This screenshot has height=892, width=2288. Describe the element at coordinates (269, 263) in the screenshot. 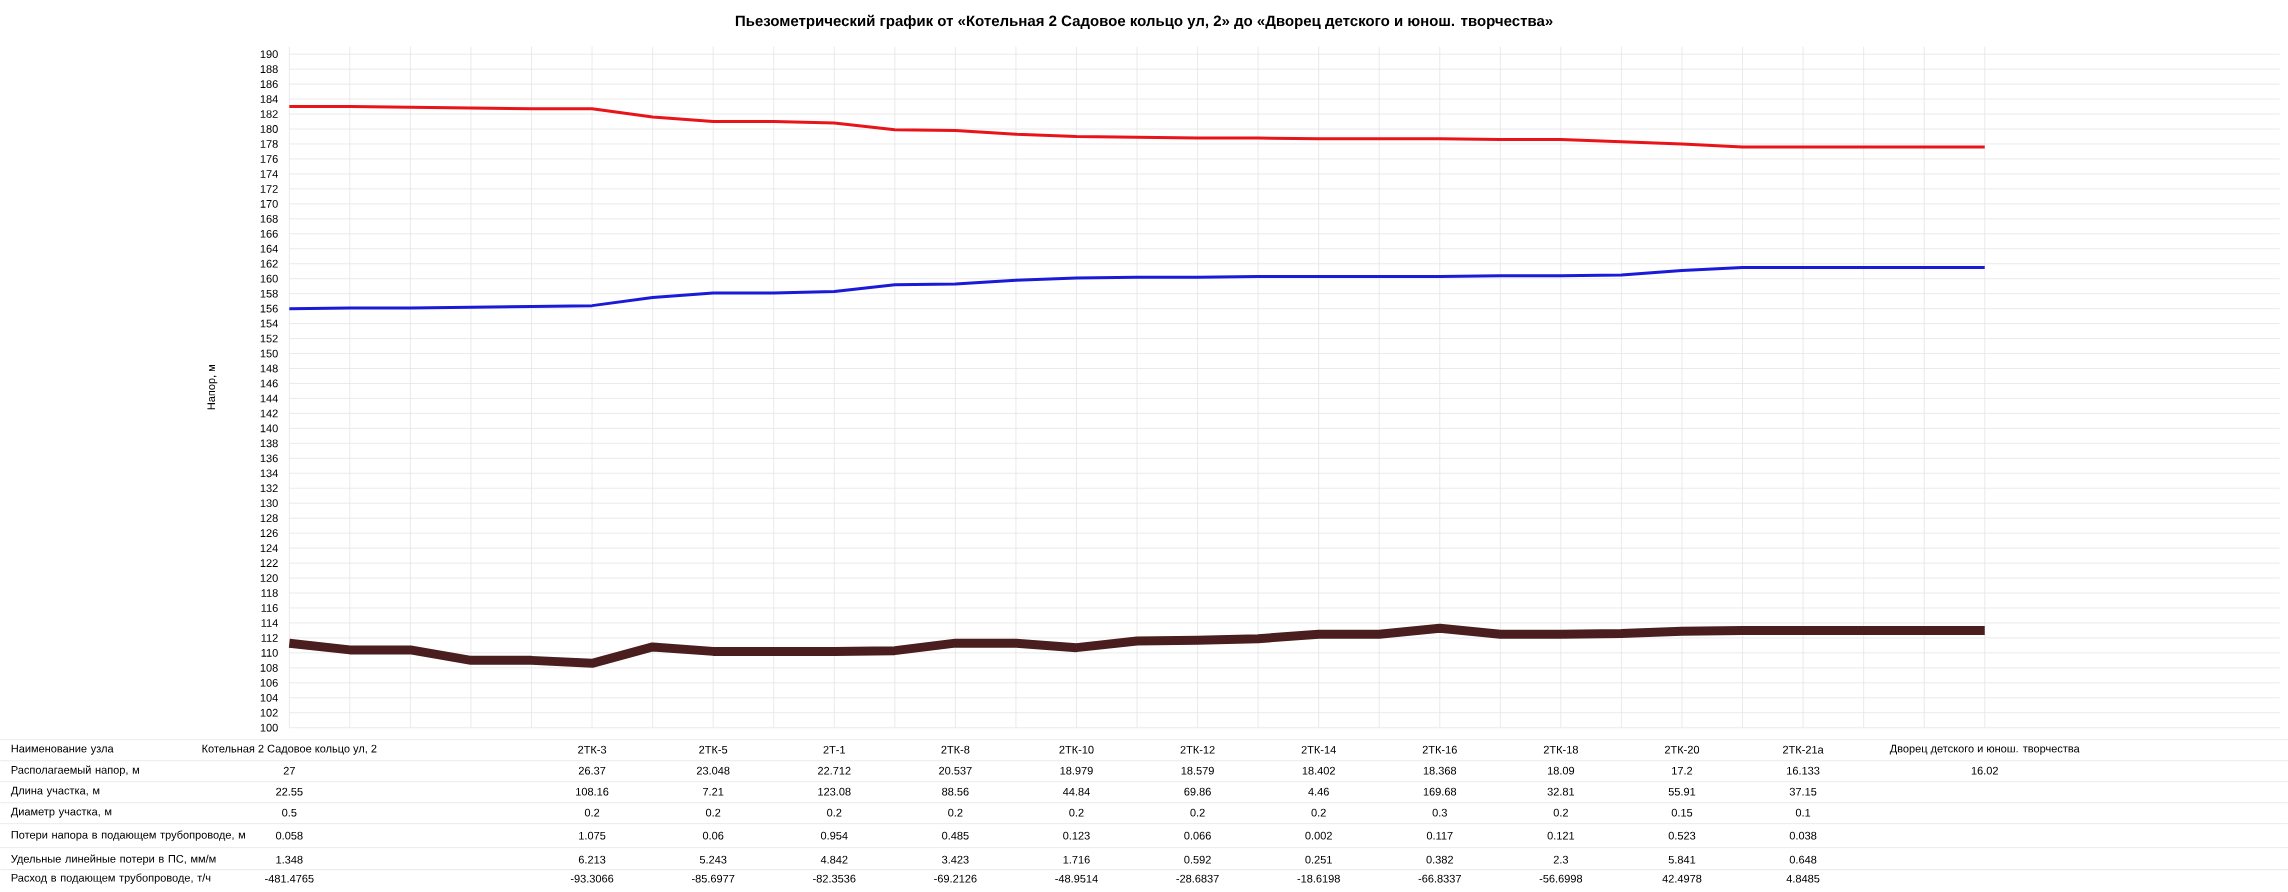

I see `y-tick-label: 162` at that location.